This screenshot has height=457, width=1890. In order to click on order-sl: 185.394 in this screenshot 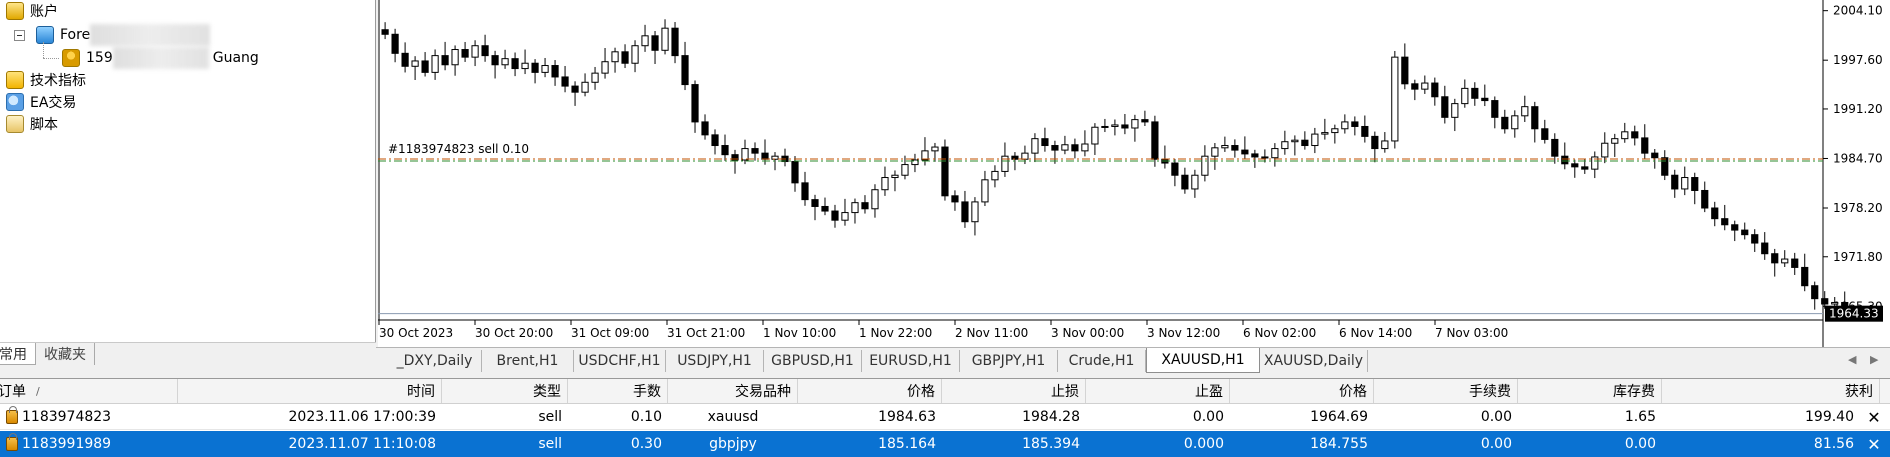, I will do `click(1051, 444)`.